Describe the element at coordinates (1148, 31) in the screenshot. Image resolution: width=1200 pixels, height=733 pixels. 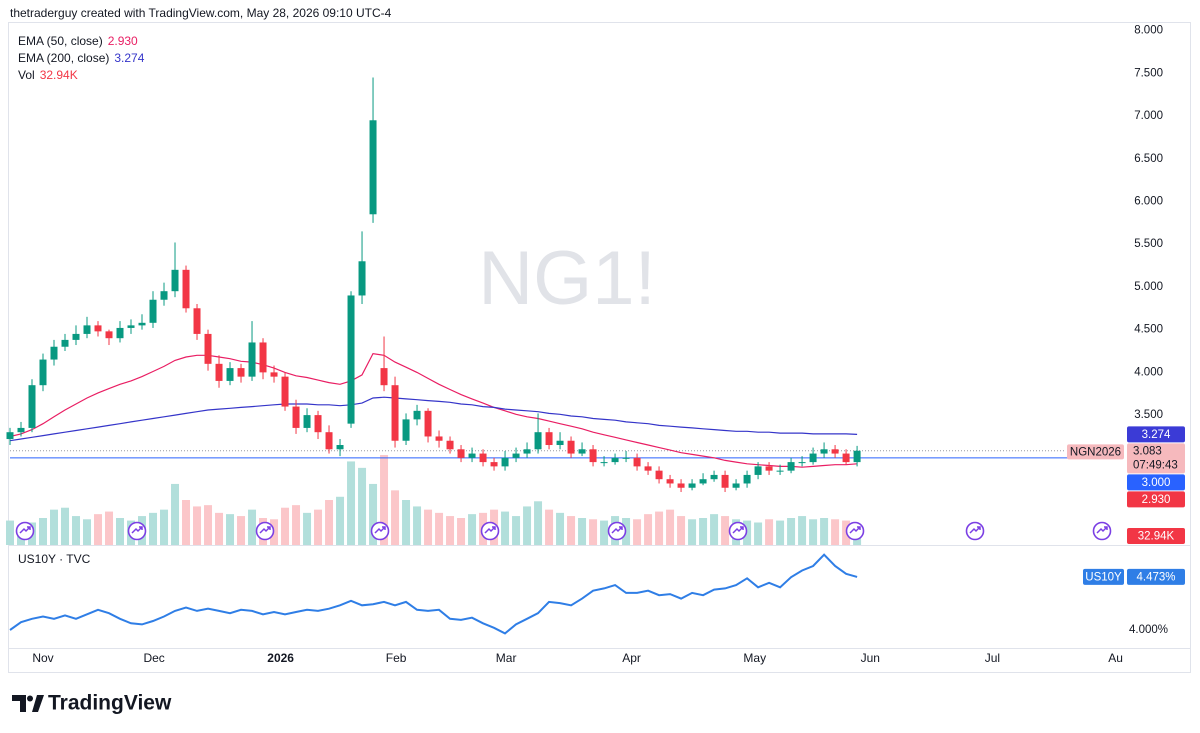
I see `y-tick-label: 8.000` at that location.